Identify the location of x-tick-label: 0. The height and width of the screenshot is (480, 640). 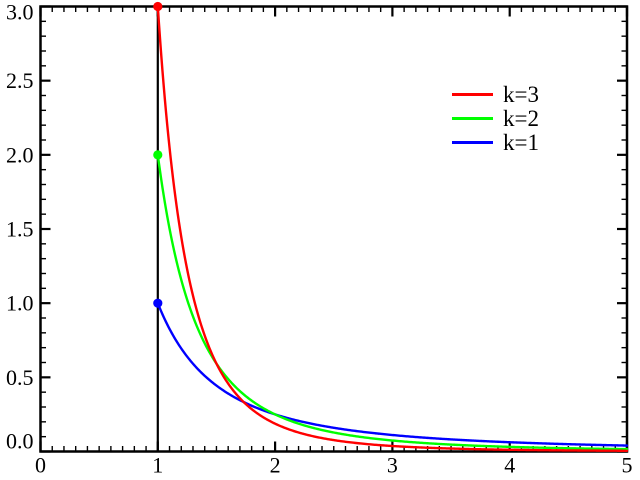
(40, 465).